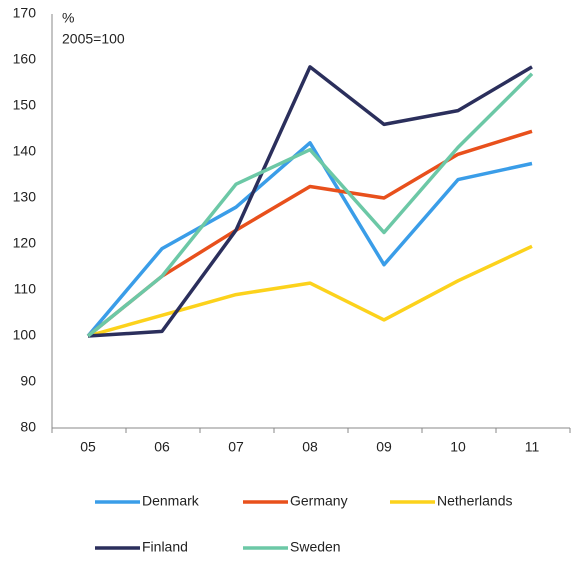 The image size is (574, 572). Describe the element at coordinates (384, 447) in the screenshot. I see `x-tick-label: 09` at that location.